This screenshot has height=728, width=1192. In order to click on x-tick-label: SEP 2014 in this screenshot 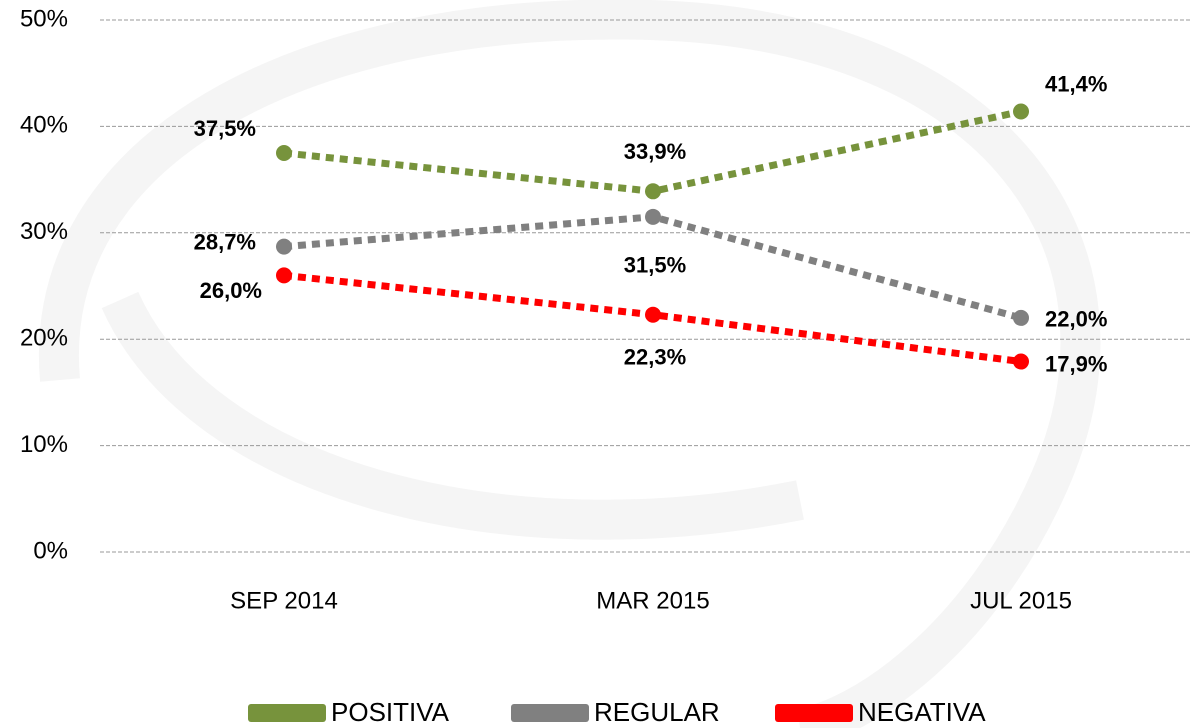, I will do `click(284, 600)`.